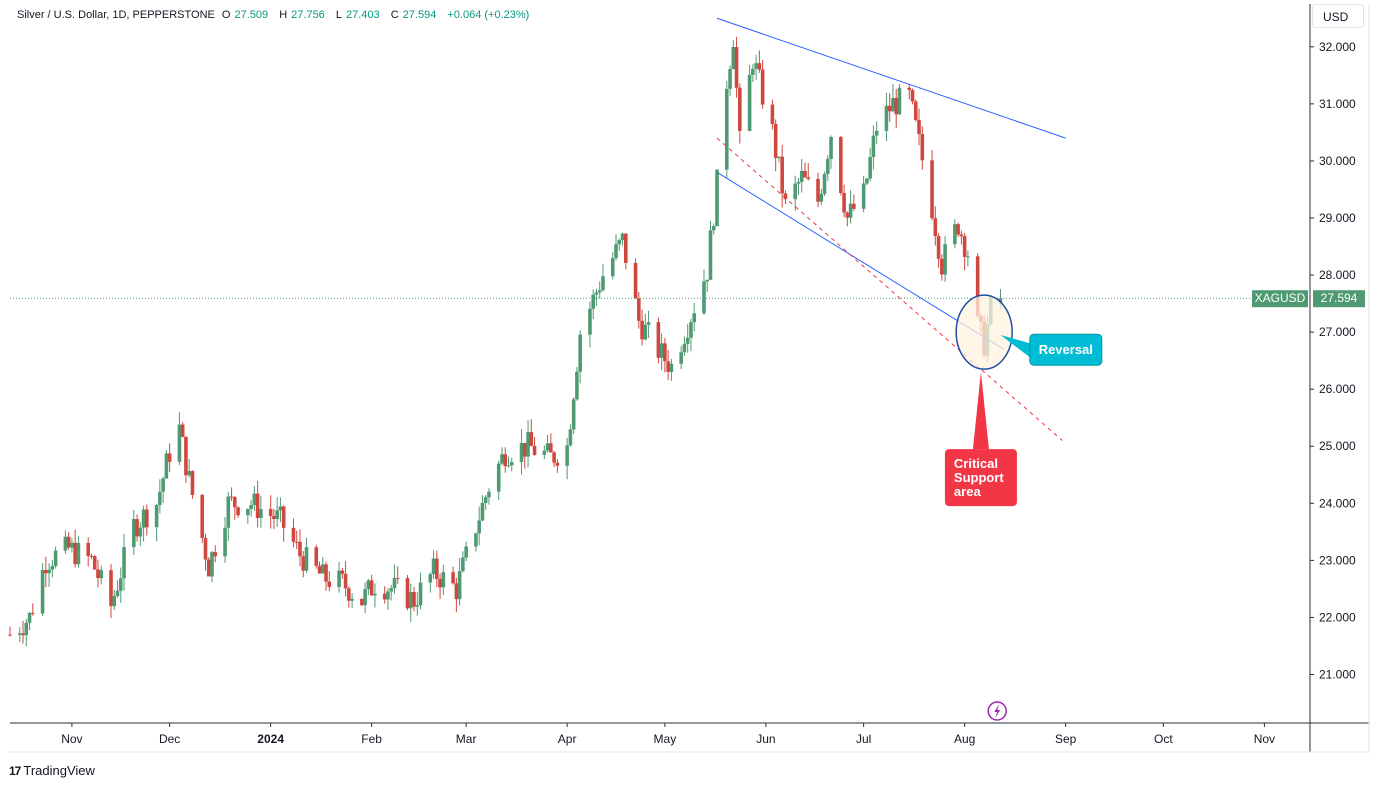 The image size is (1379, 788). I want to click on y-tick-label: 23.000, so click(1337, 560).